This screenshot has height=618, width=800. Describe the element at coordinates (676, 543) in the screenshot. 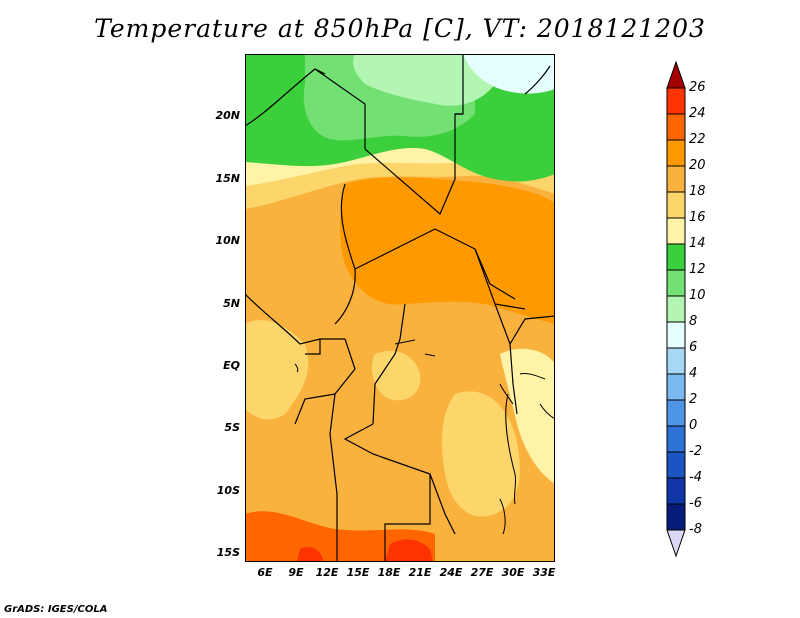

I see `colorbar-bottom-arrow` at that location.